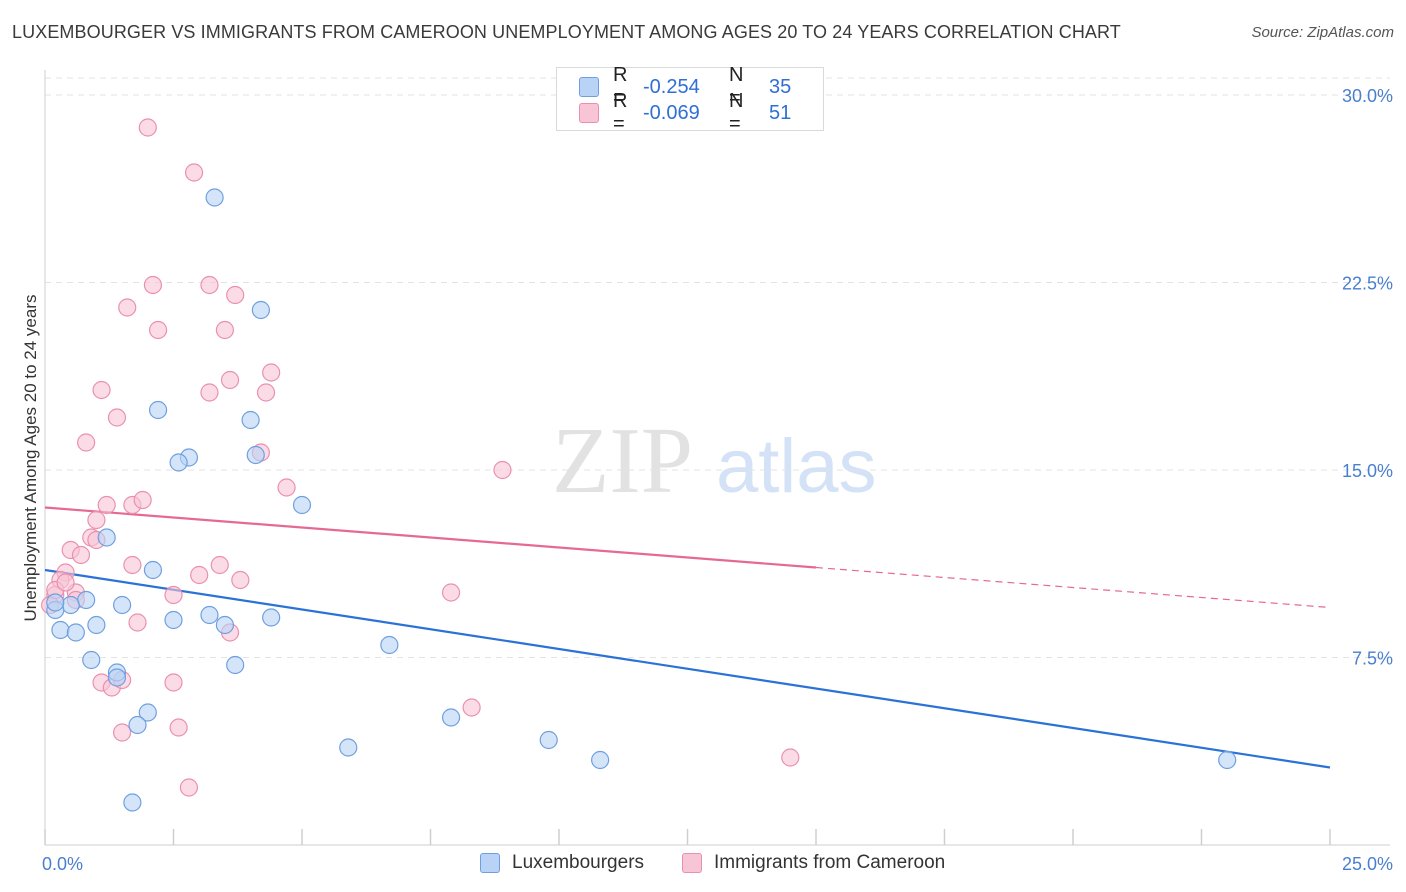  What do you see at coordinates (578, 862) in the screenshot?
I see `legend-label: Luxembourgers` at bounding box center [578, 862].